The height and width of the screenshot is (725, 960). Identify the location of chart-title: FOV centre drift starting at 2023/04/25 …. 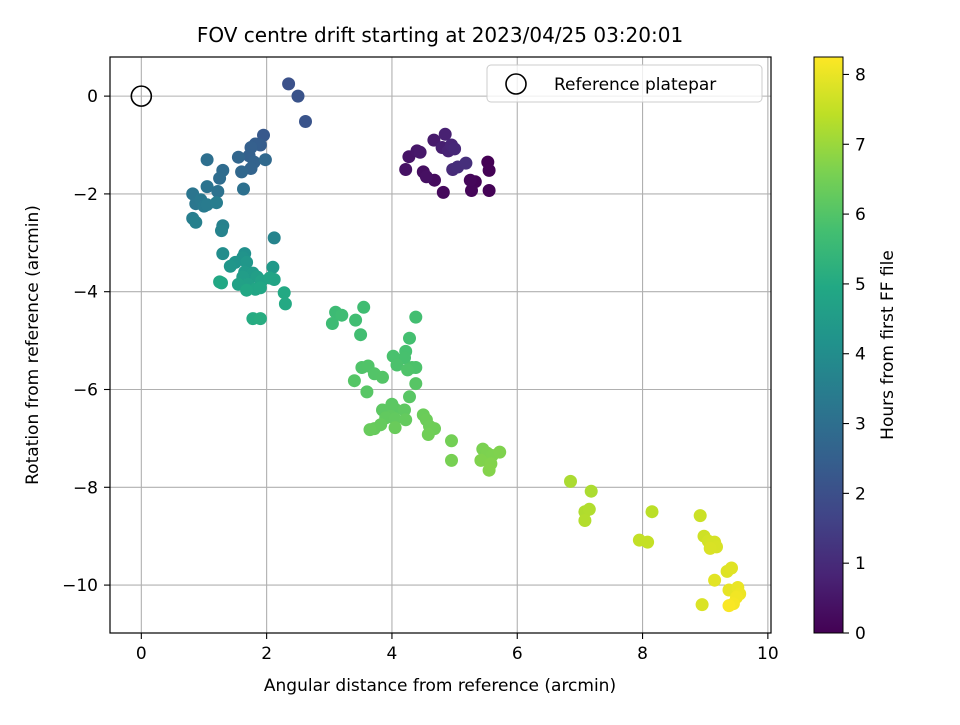
(440, 35).